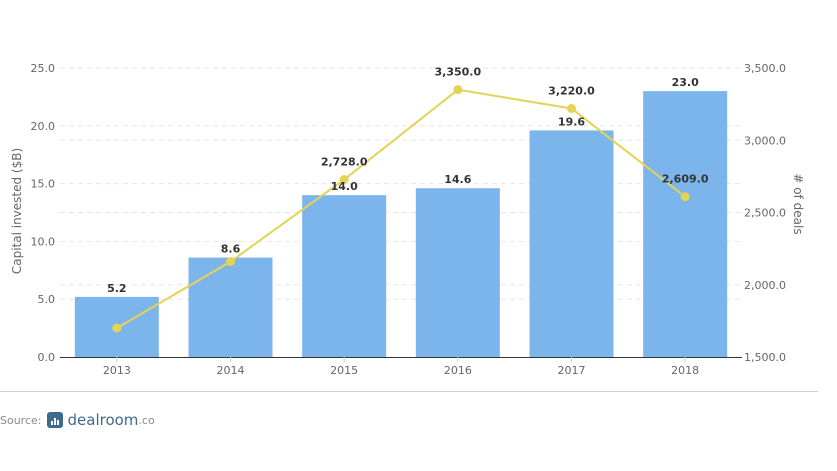 Image resolution: width=837 pixels, height=471 pixels. Describe the element at coordinates (458, 72) in the screenshot. I see `line-data-label: 3,350.0` at that location.